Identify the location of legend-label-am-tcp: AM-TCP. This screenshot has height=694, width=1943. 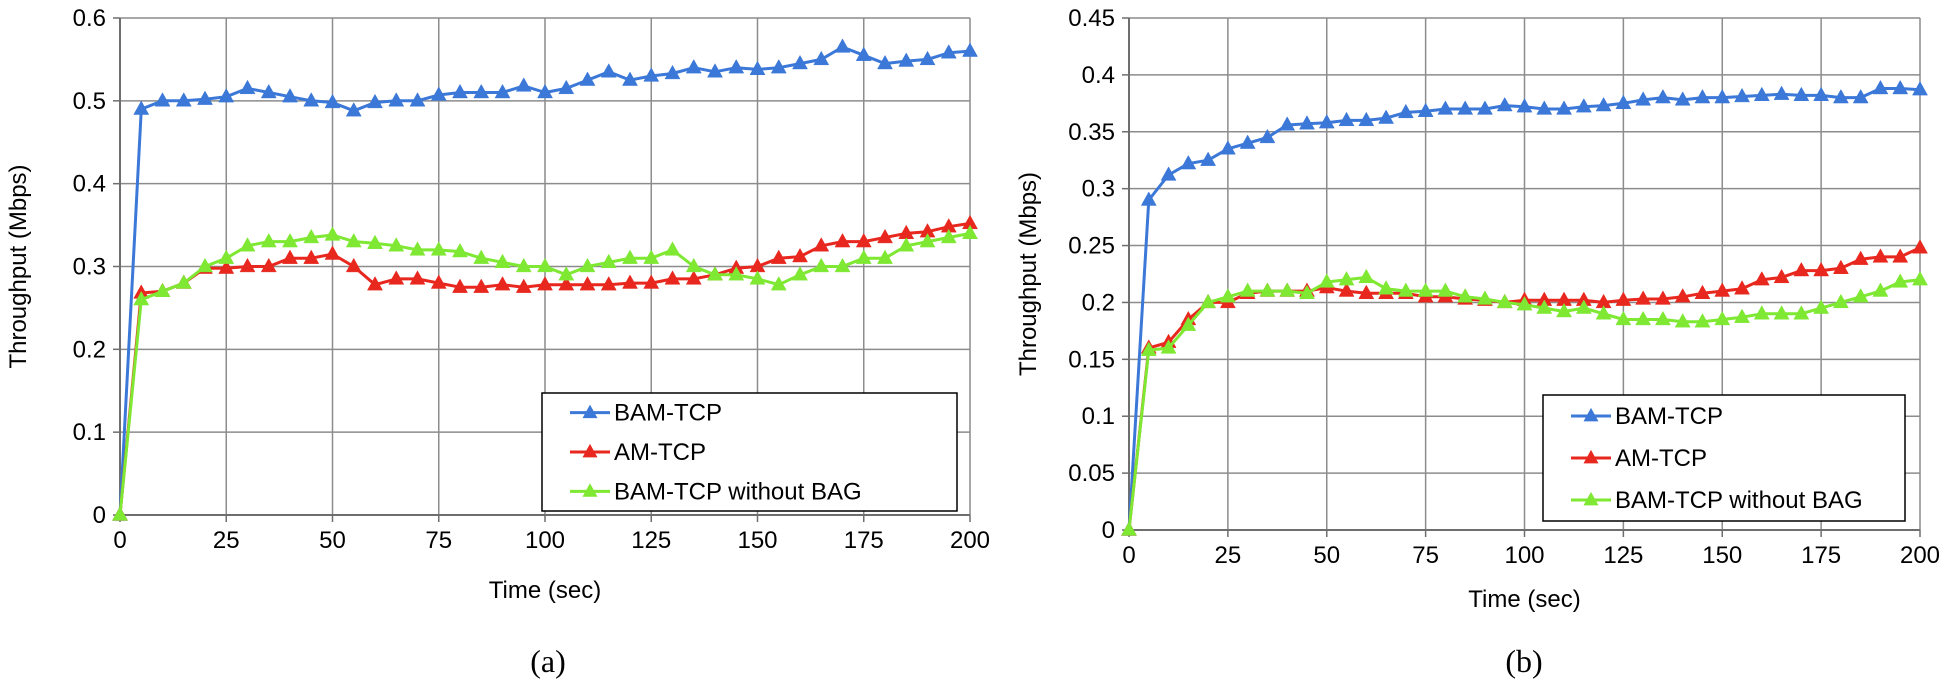
(1661, 458).